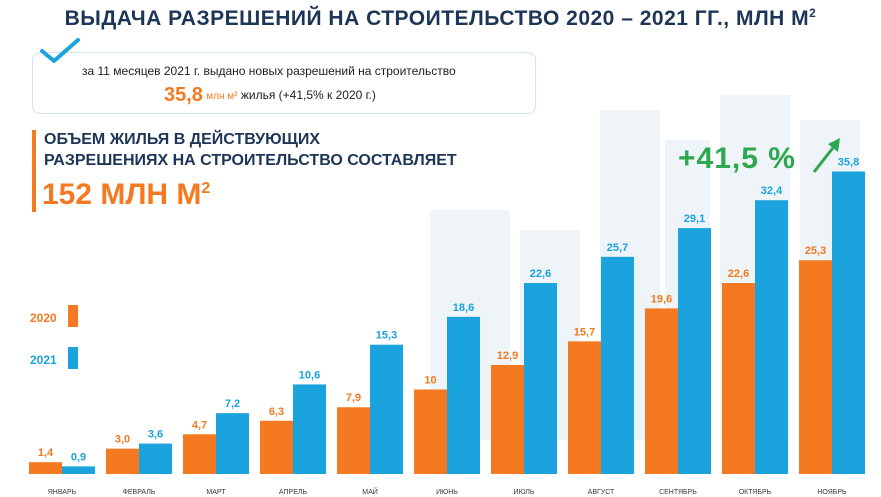 Image resolution: width=881 pixels, height=497 pixels. Describe the element at coordinates (738, 274) in the screenshot. I see `data-label-2020-10: 22,6` at that location.